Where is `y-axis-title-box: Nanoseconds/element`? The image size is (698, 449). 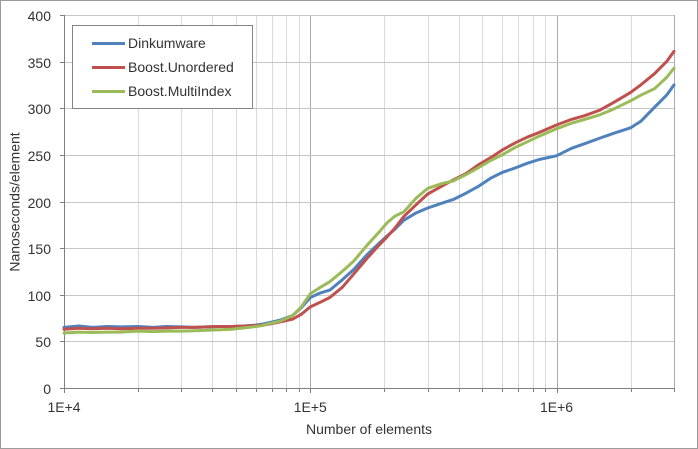
y-axis-title-box: Nanoseconds/element is located at coordinates (15, 201).